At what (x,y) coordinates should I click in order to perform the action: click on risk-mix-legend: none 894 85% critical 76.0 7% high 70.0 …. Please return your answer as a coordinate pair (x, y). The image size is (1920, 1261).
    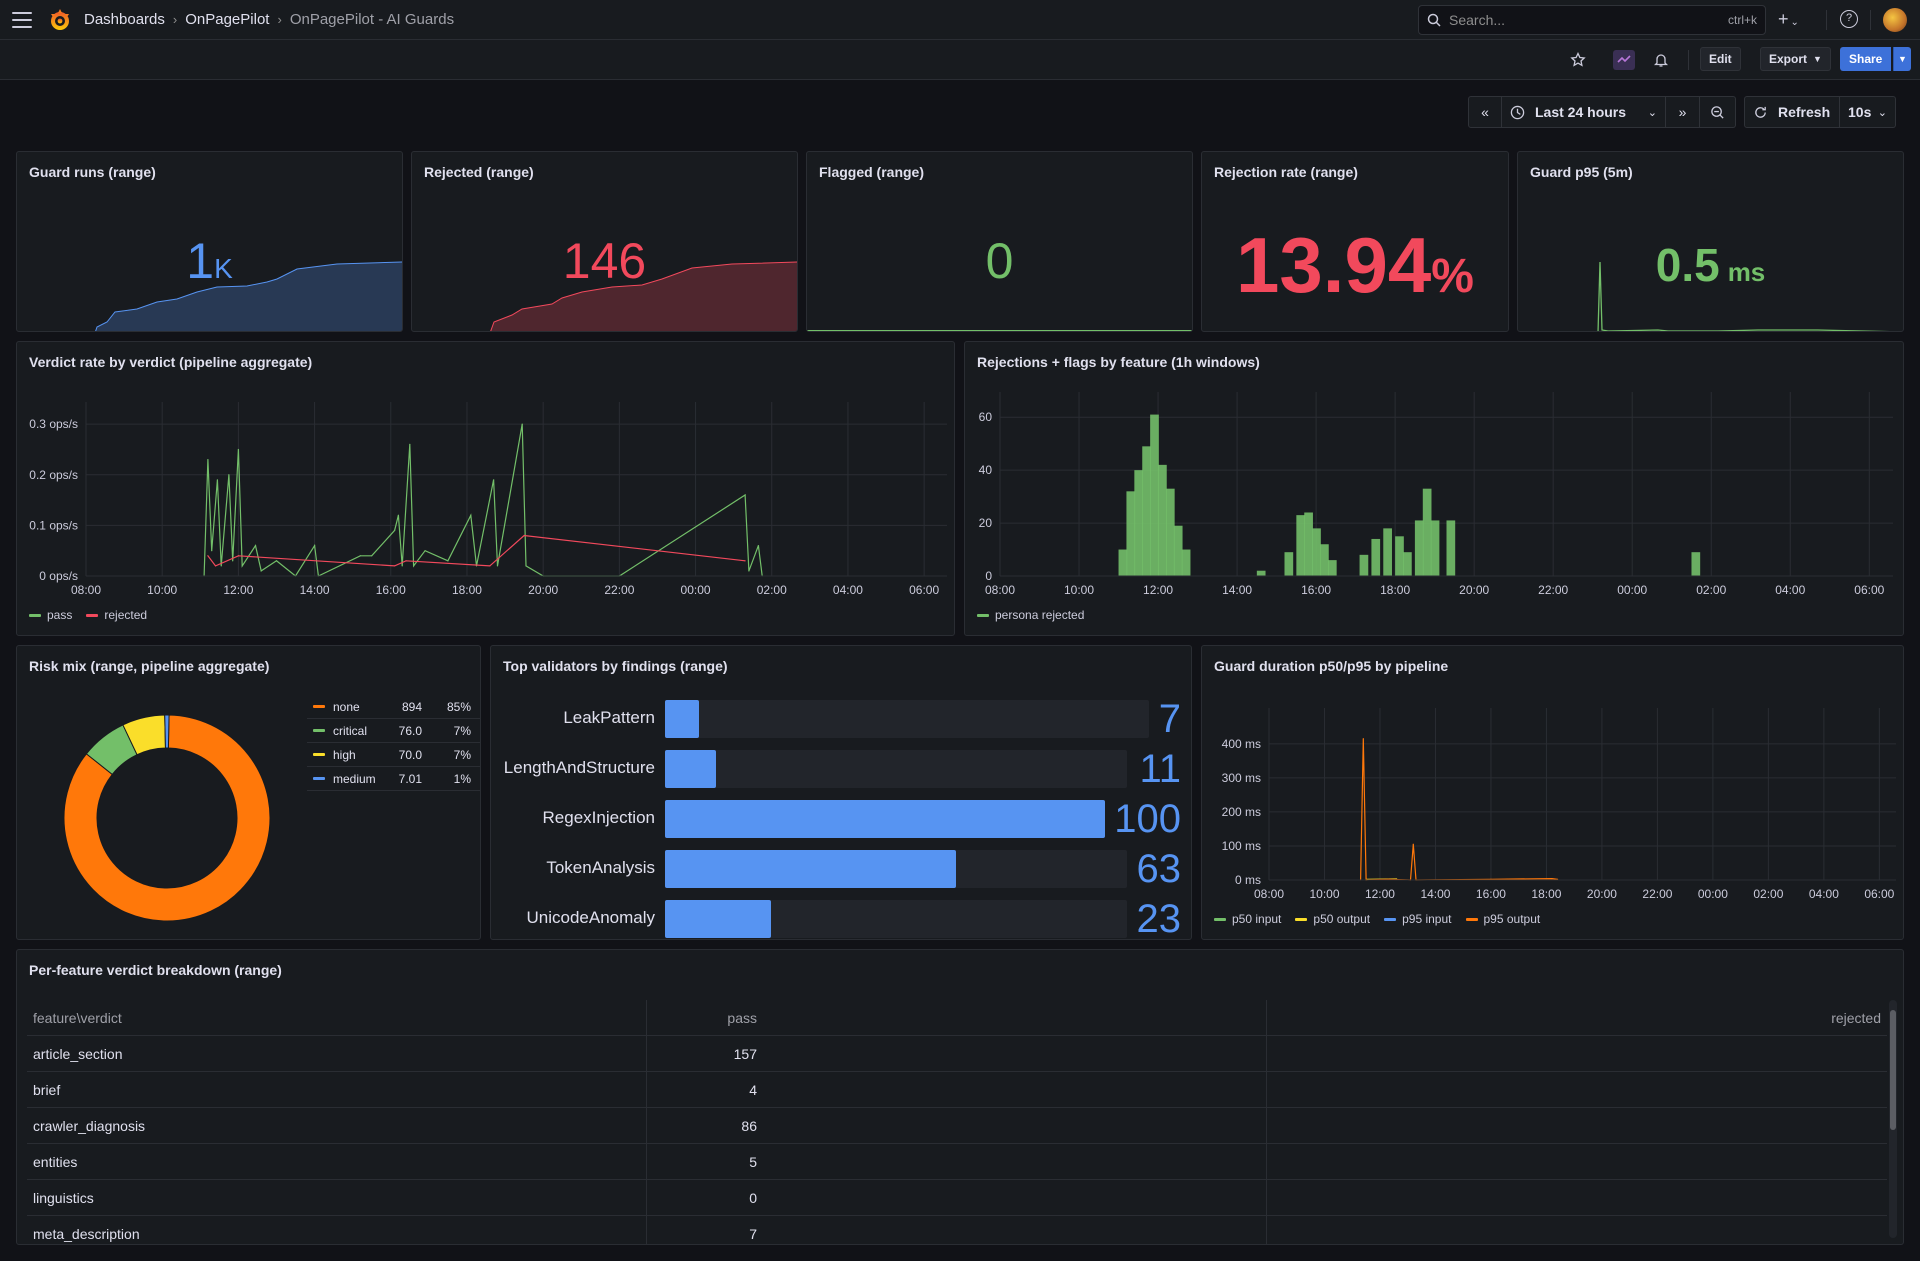
    Looking at the image, I should click on (393, 743).